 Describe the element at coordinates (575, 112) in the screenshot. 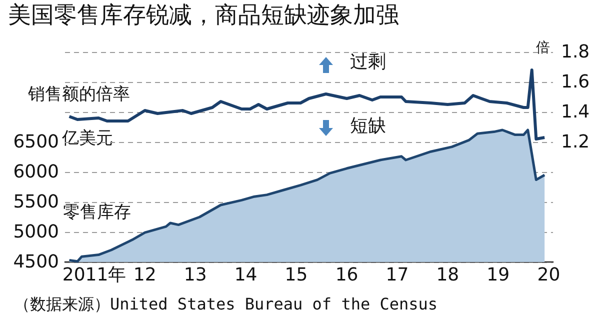

I see `y2-tick-label: 1.4` at that location.